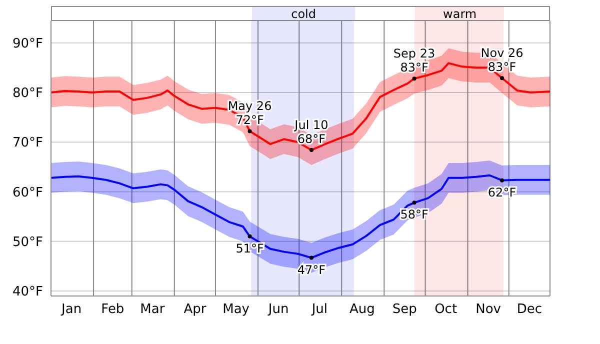 This screenshot has height=344, width=600. I want to click on x-tick-label: Apr, so click(195, 310).